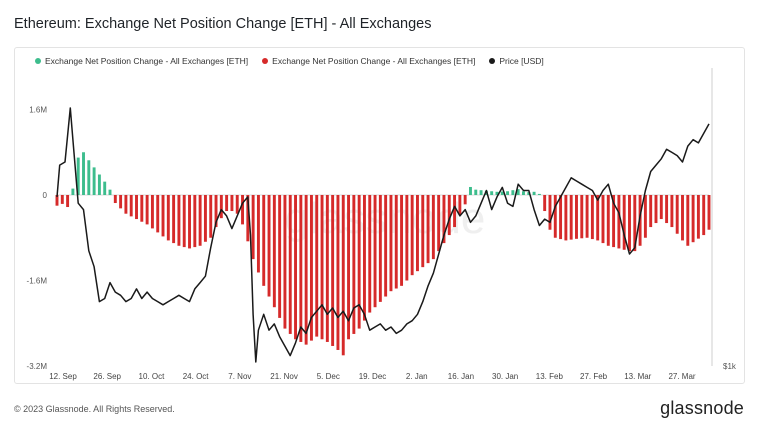  Describe the element at coordinates (461, 376) in the screenshot. I see `x-tick-label: 16. Jan` at that location.